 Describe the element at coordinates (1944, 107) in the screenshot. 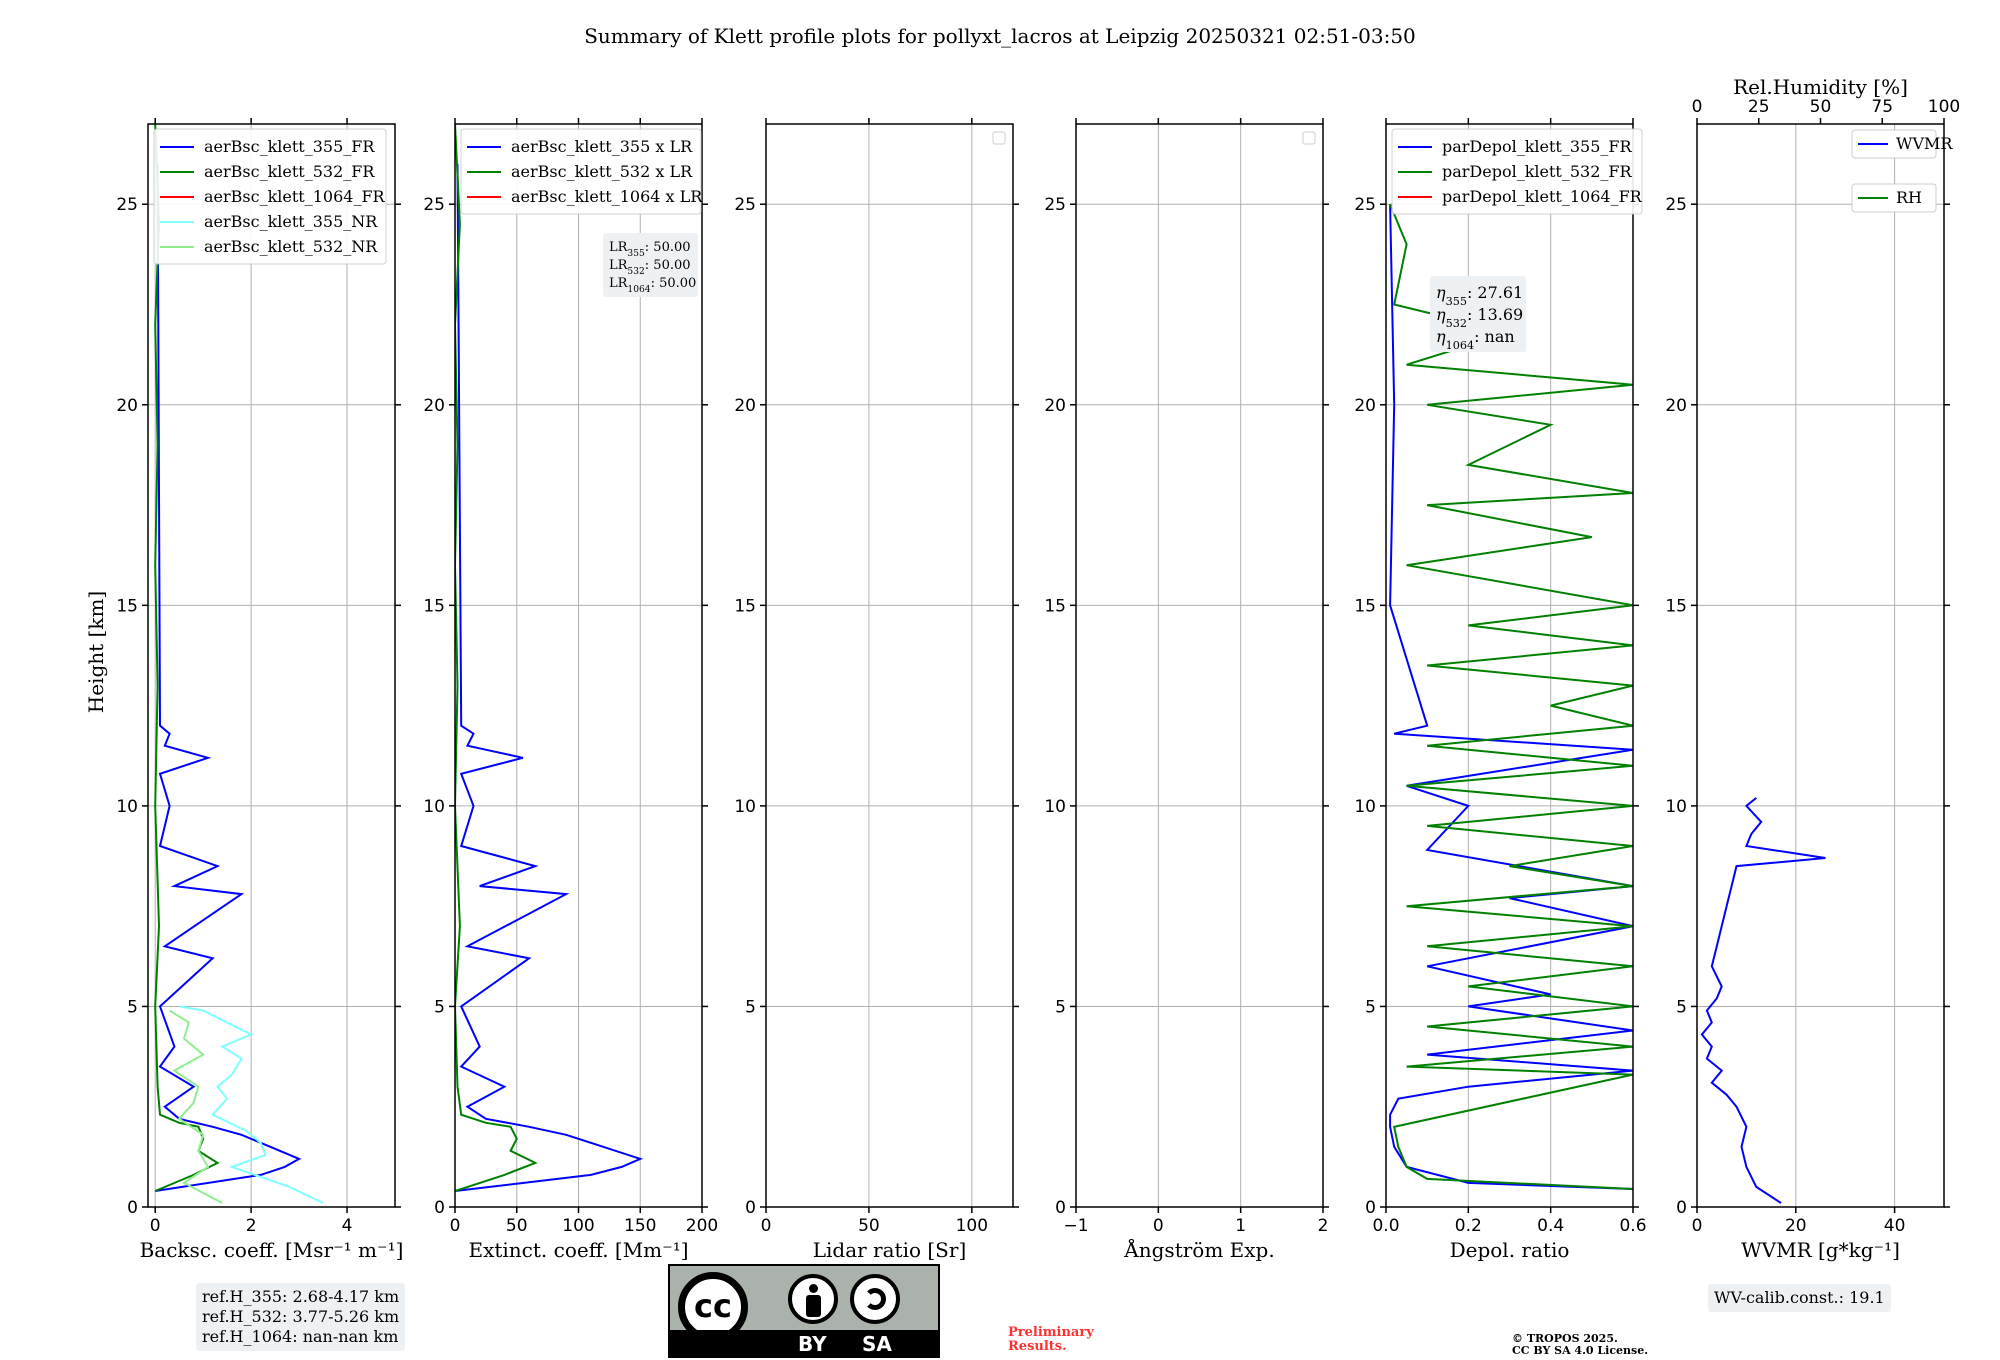

I see `top-tick-label: 100` at that location.